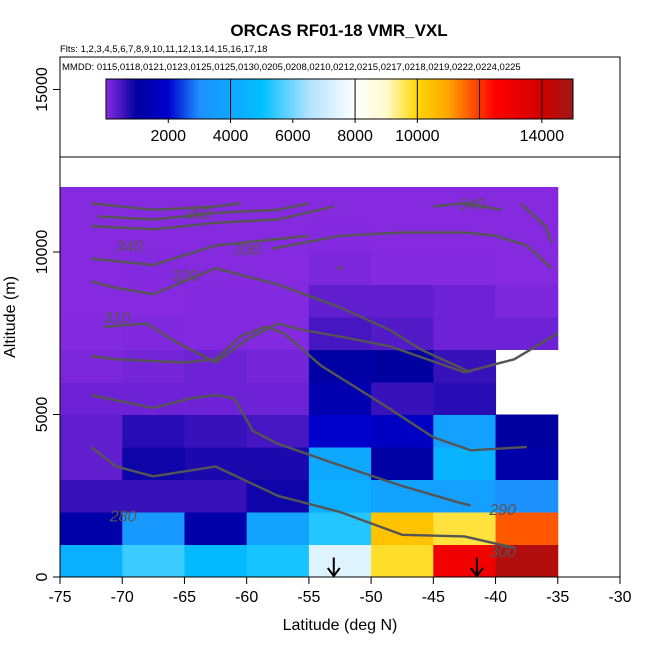  What do you see at coordinates (185, 276) in the screenshot?
I see `contour-label: 320` at bounding box center [185, 276].